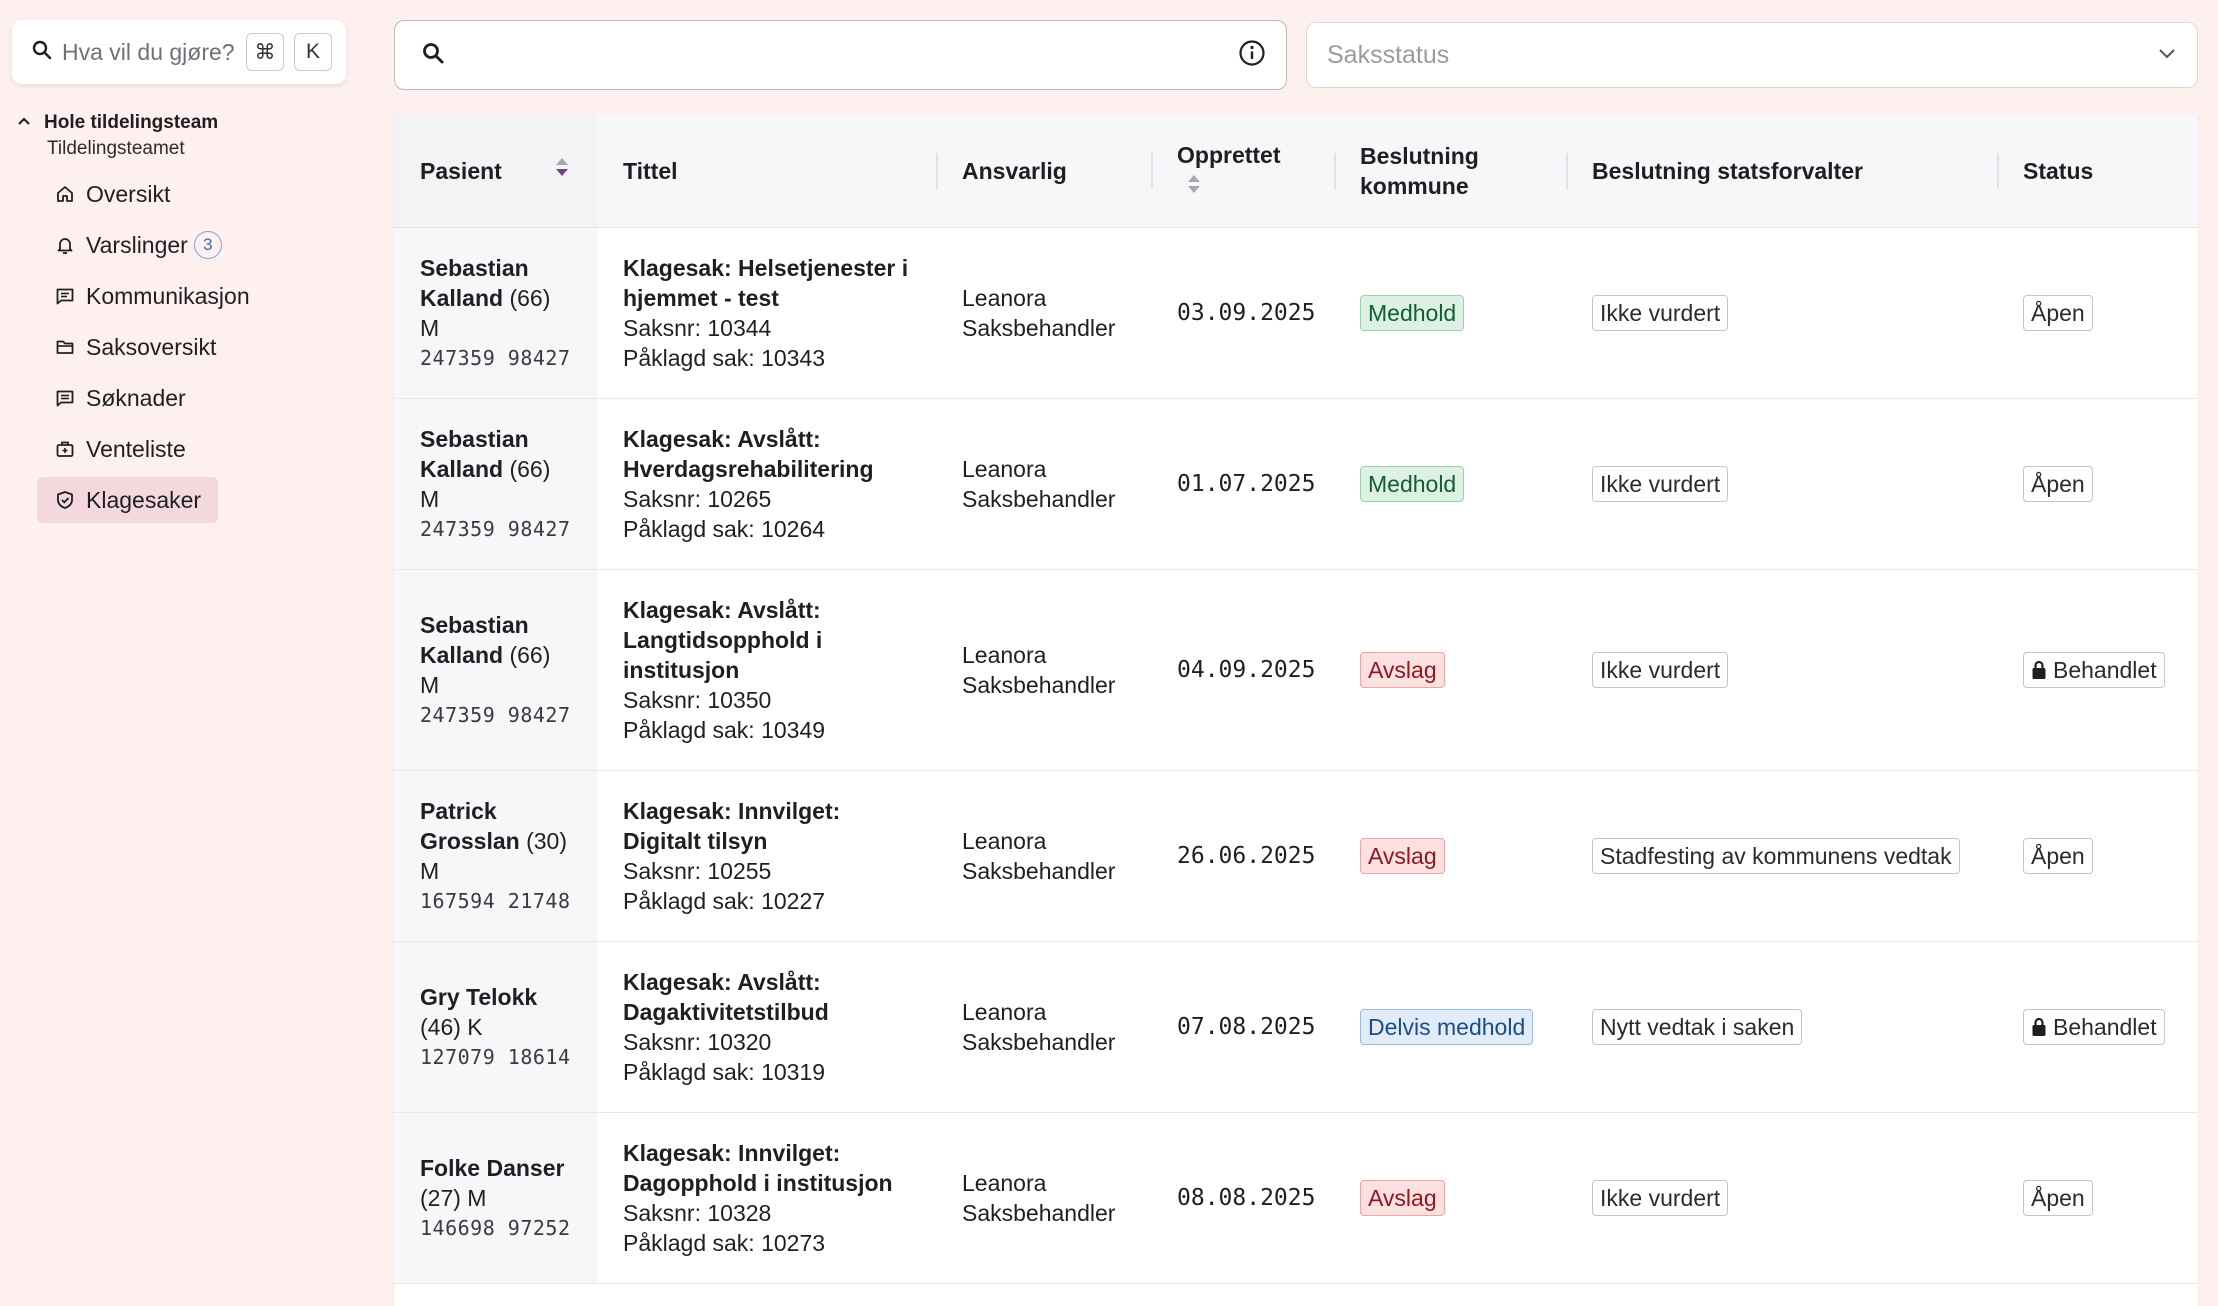  What do you see at coordinates (117, 136) in the screenshot?
I see `team-selector: Hole tildelingsteam Tildelingsteamet` at bounding box center [117, 136].